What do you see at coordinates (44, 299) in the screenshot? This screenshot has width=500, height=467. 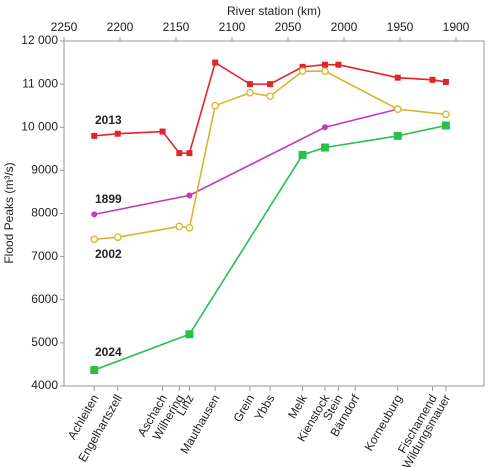 I see `y-tick-label: 6000` at bounding box center [44, 299].